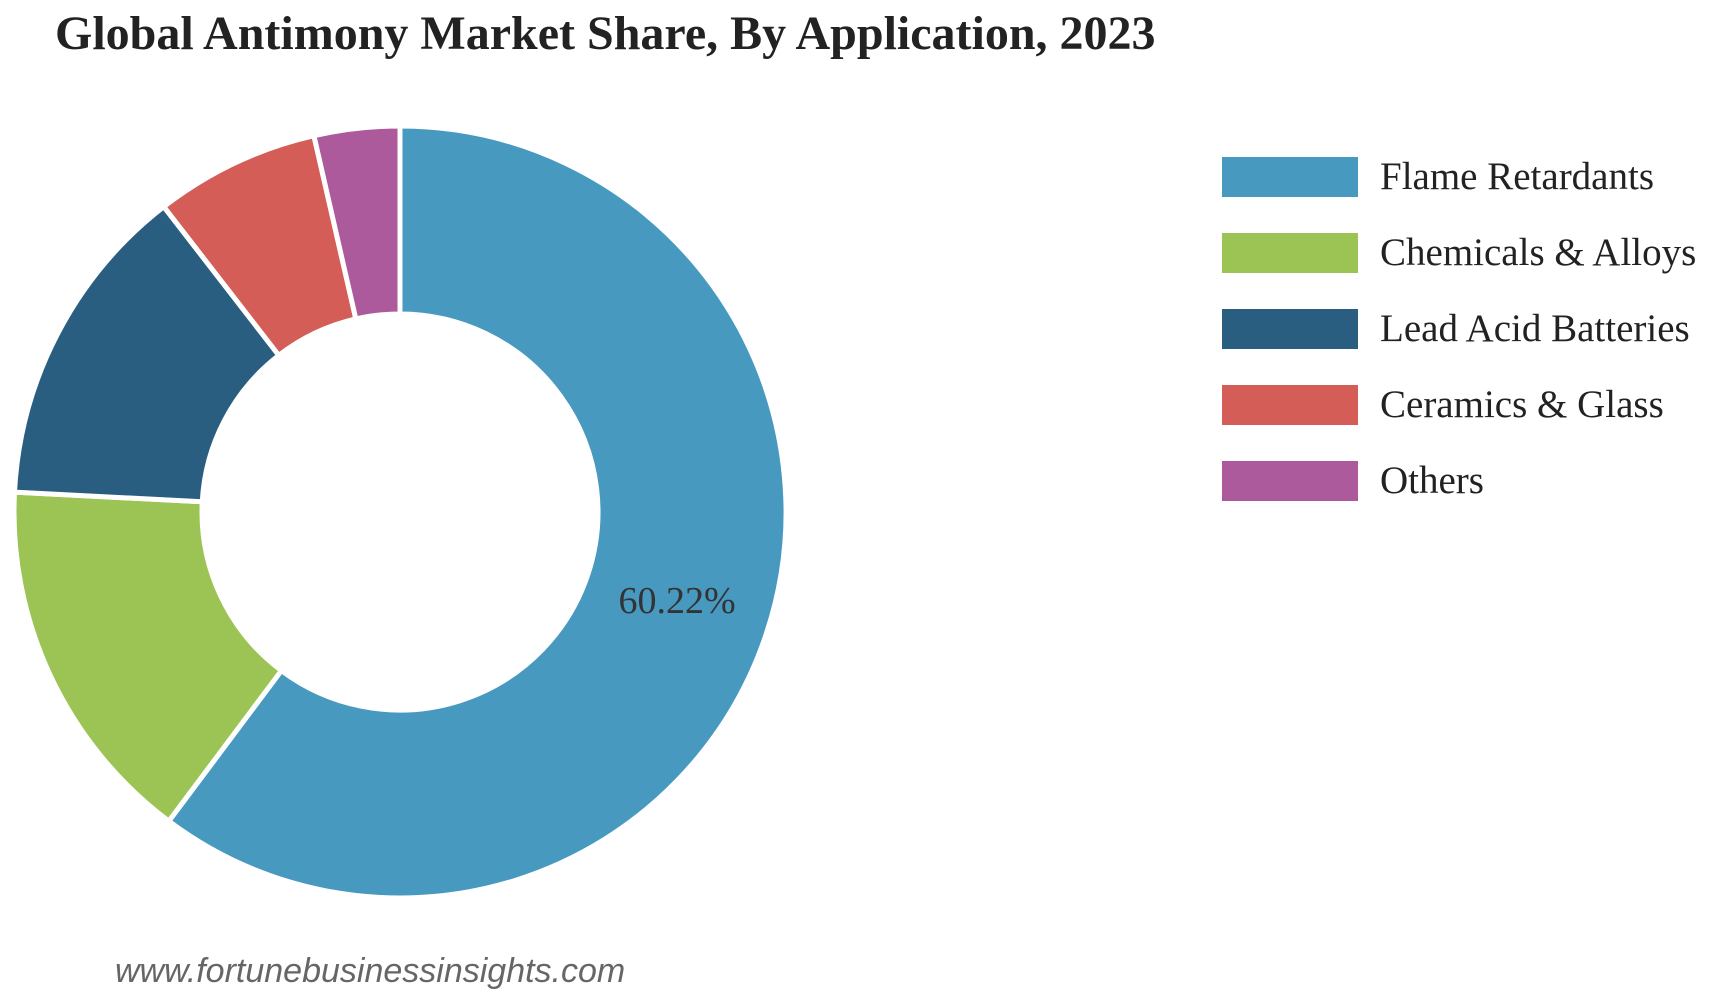 The width and height of the screenshot is (1728, 1000). I want to click on legend-label: Flame Retardants, so click(1517, 176).